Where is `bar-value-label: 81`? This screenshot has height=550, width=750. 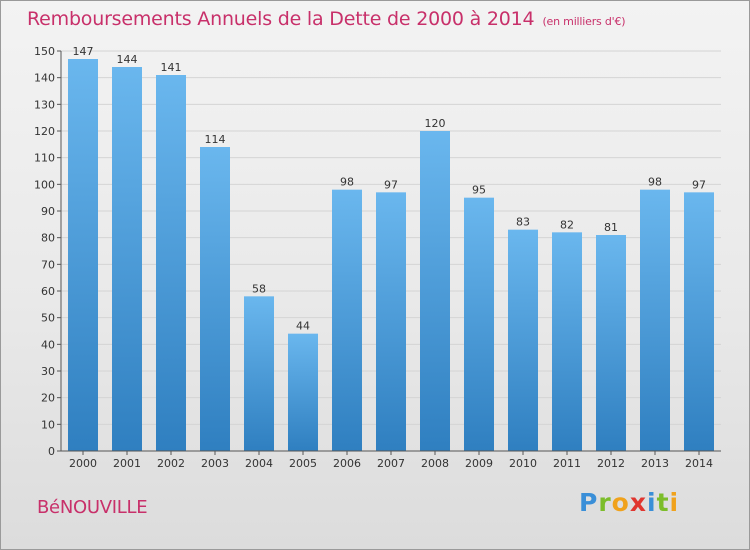 bar-value-label: 81 is located at coordinates (611, 227).